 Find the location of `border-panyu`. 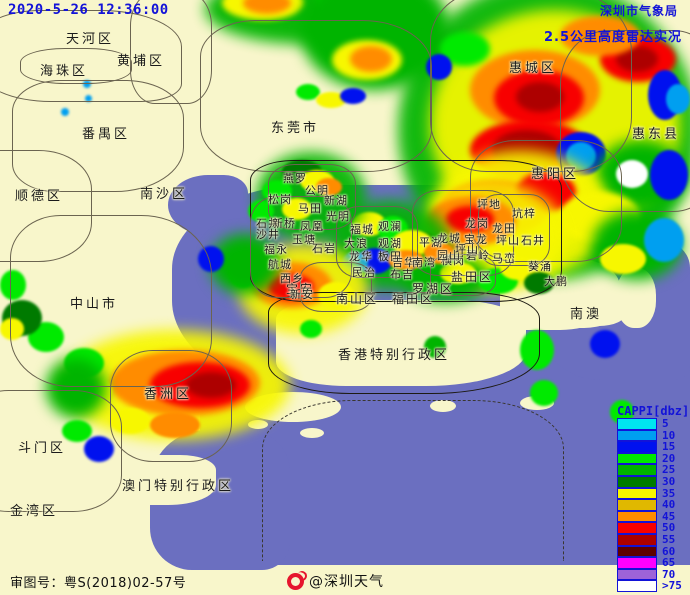

border-panyu is located at coordinates (98, 136).